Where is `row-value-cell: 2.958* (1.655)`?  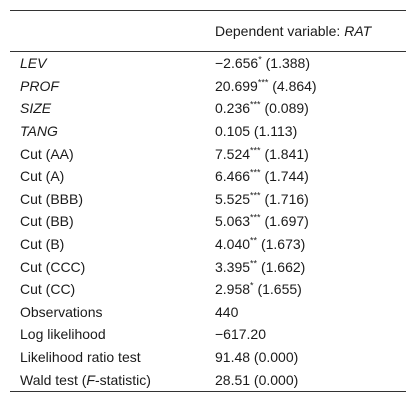
row-value-cell: 2.958* (1.655) is located at coordinates (310, 289).